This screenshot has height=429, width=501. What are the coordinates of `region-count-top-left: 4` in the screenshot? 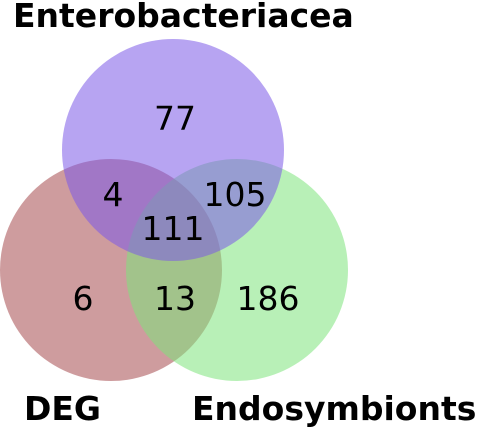 It's located at (113, 194).